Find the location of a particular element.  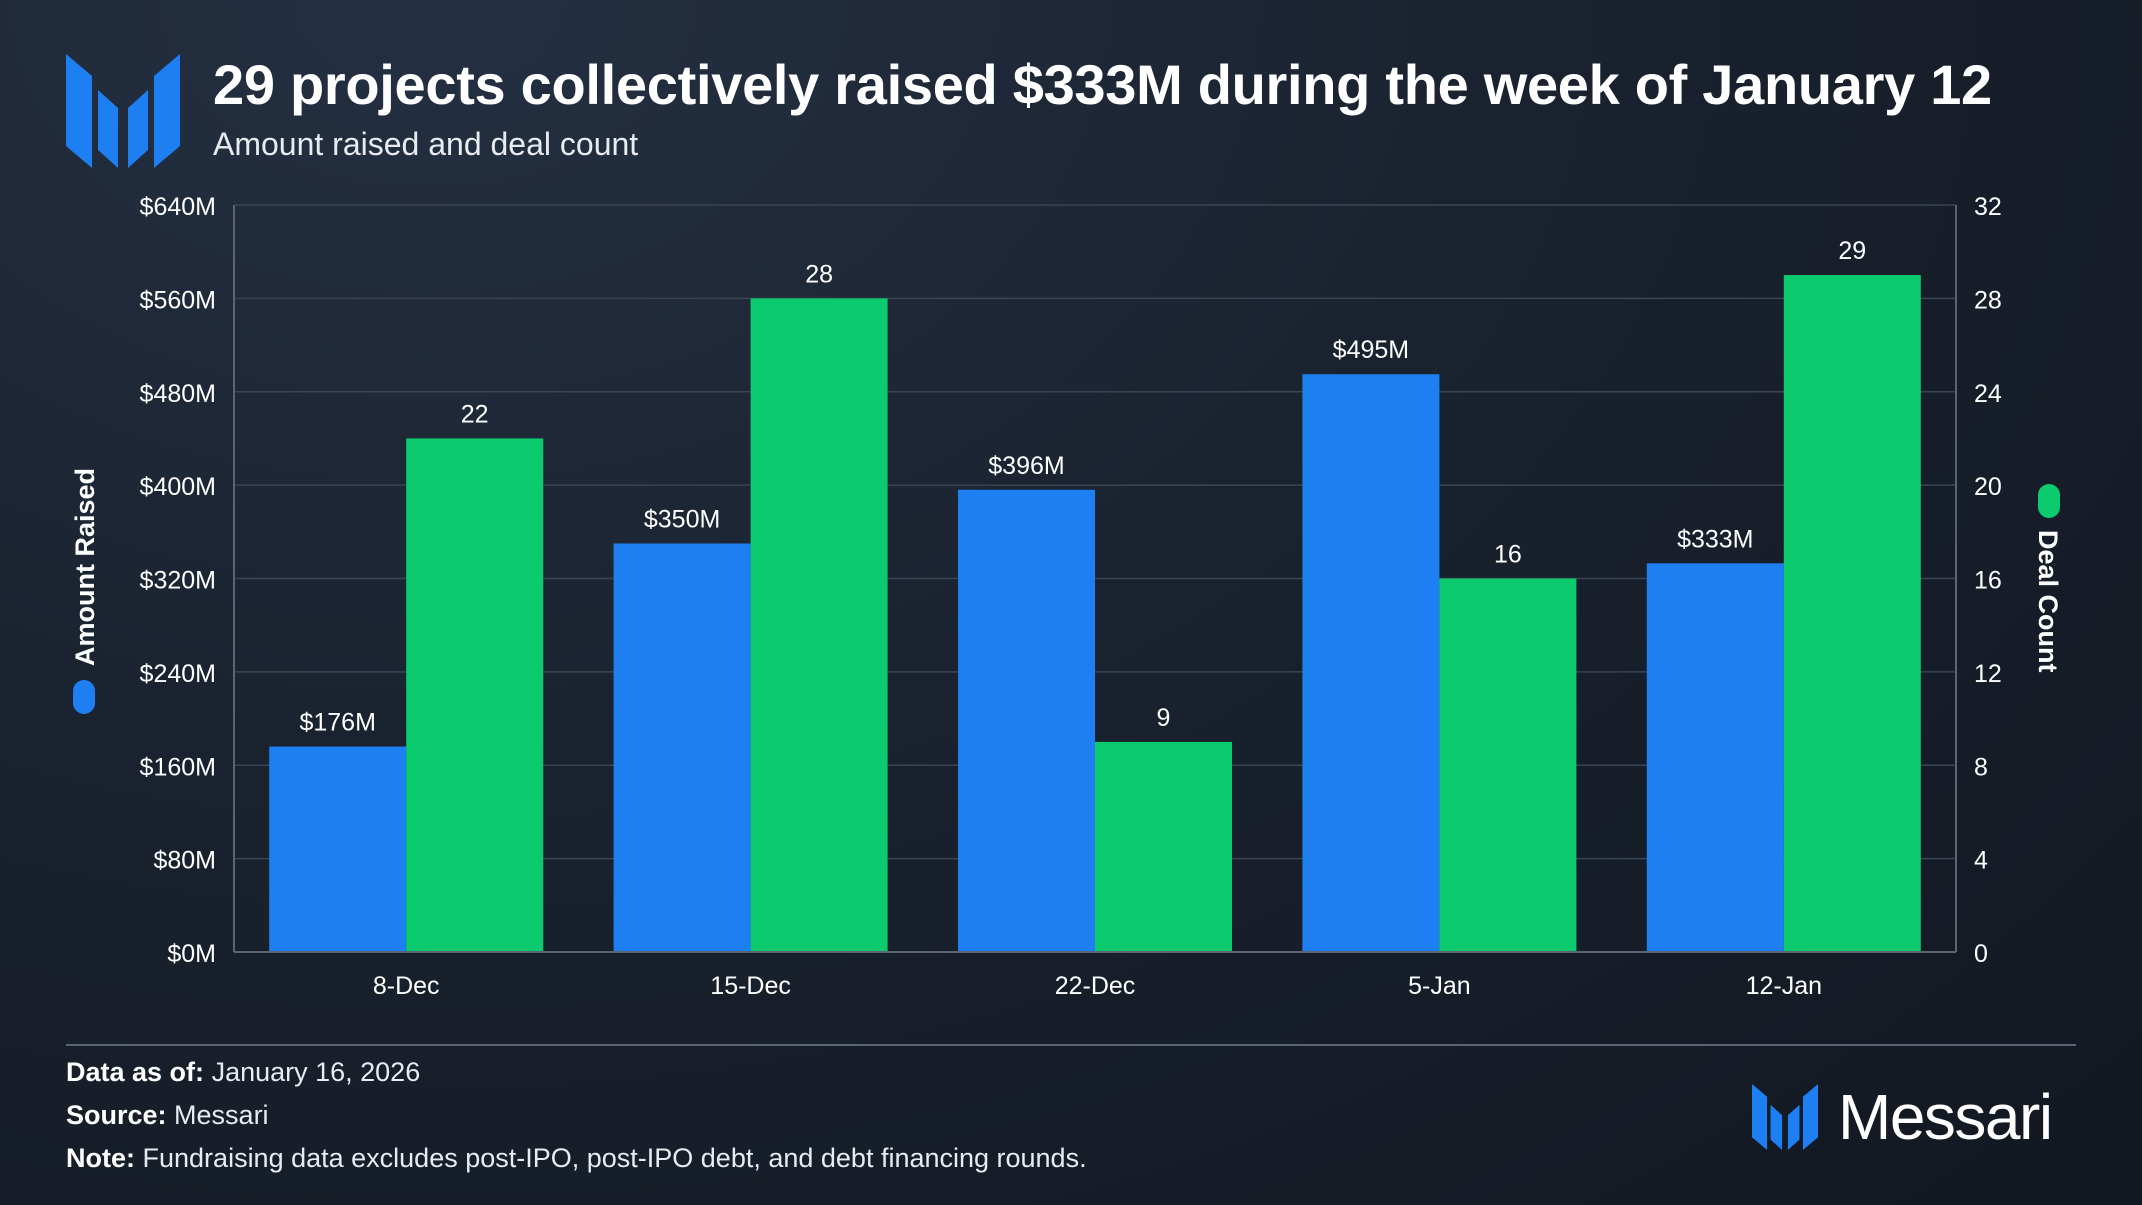

note-label: Note: is located at coordinates (100, 1158).